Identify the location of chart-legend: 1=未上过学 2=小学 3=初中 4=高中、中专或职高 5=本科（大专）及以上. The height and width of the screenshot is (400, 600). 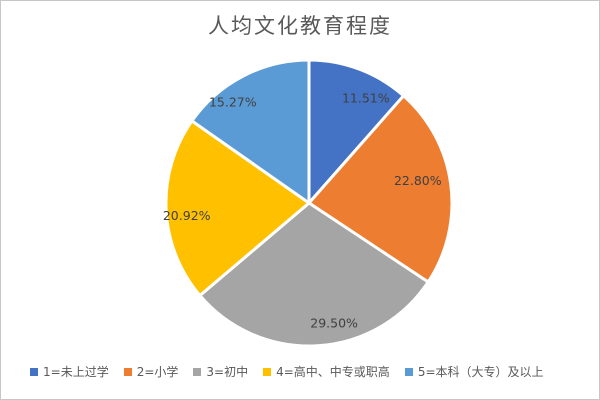
(287, 371).